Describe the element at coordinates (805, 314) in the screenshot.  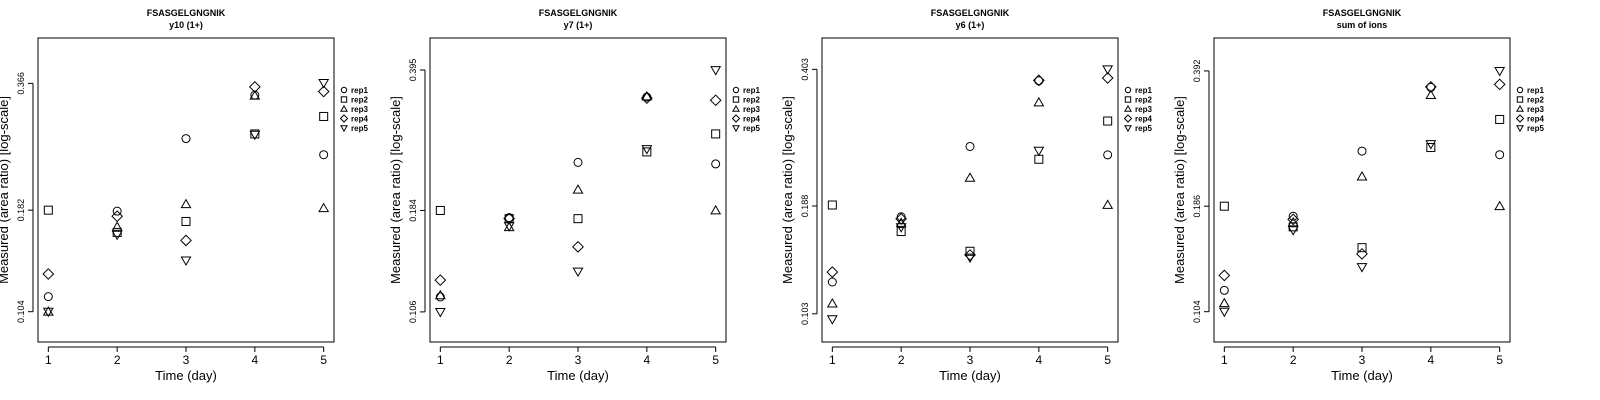
I see `y-tick-label: 0.103` at that location.